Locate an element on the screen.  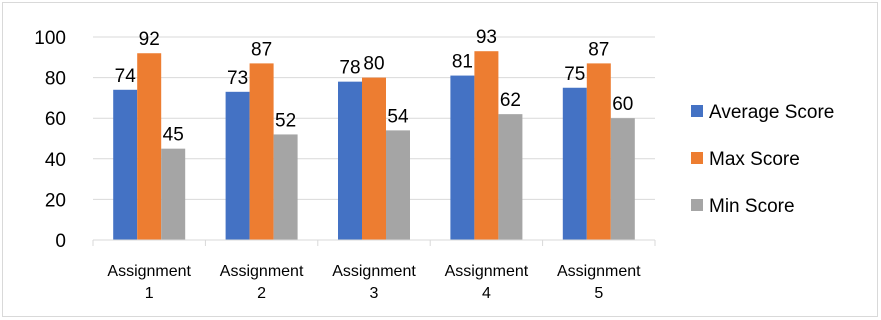
x-tick-label: 1 is located at coordinates (149, 293).